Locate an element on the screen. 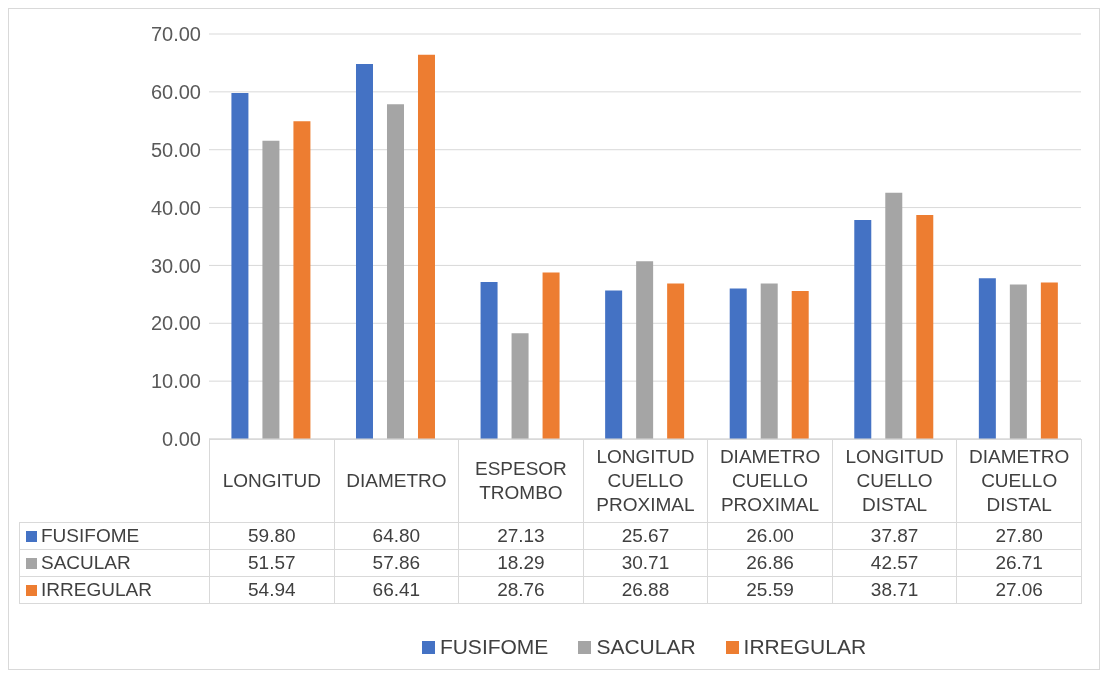  data-label: 25.67 is located at coordinates (645, 536).